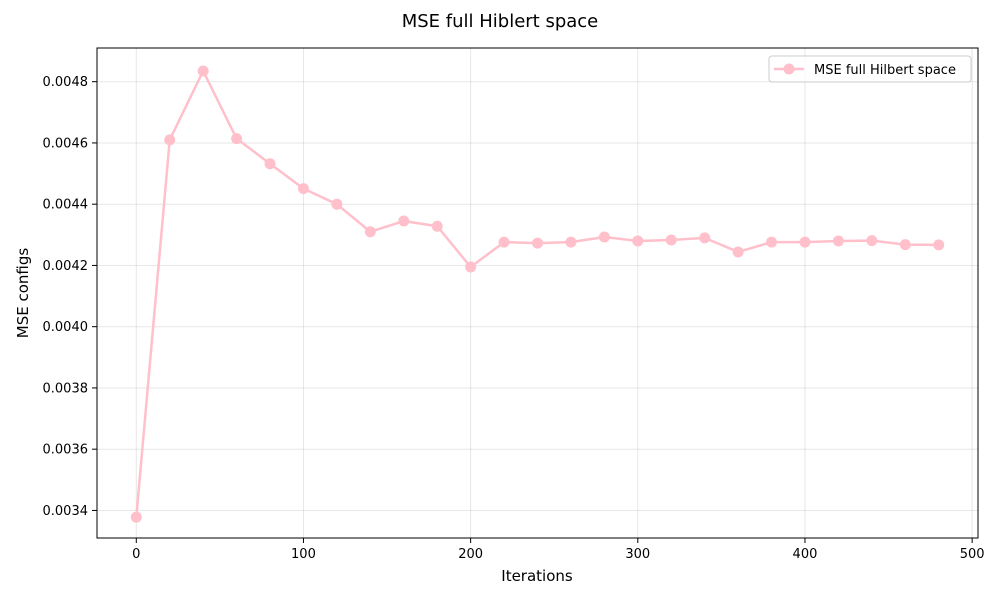 Image resolution: width=1000 pixels, height=604 pixels. What do you see at coordinates (66, 511) in the screenshot?
I see `y-tick-label: 0.0034` at bounding box center [66, 511].